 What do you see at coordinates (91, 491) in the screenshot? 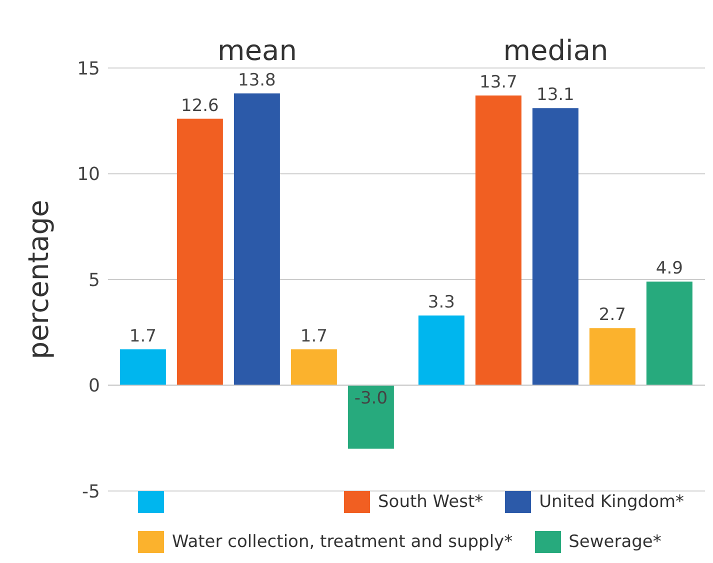
I see `y-tick-label: -5` at bounding box center [91, 491].